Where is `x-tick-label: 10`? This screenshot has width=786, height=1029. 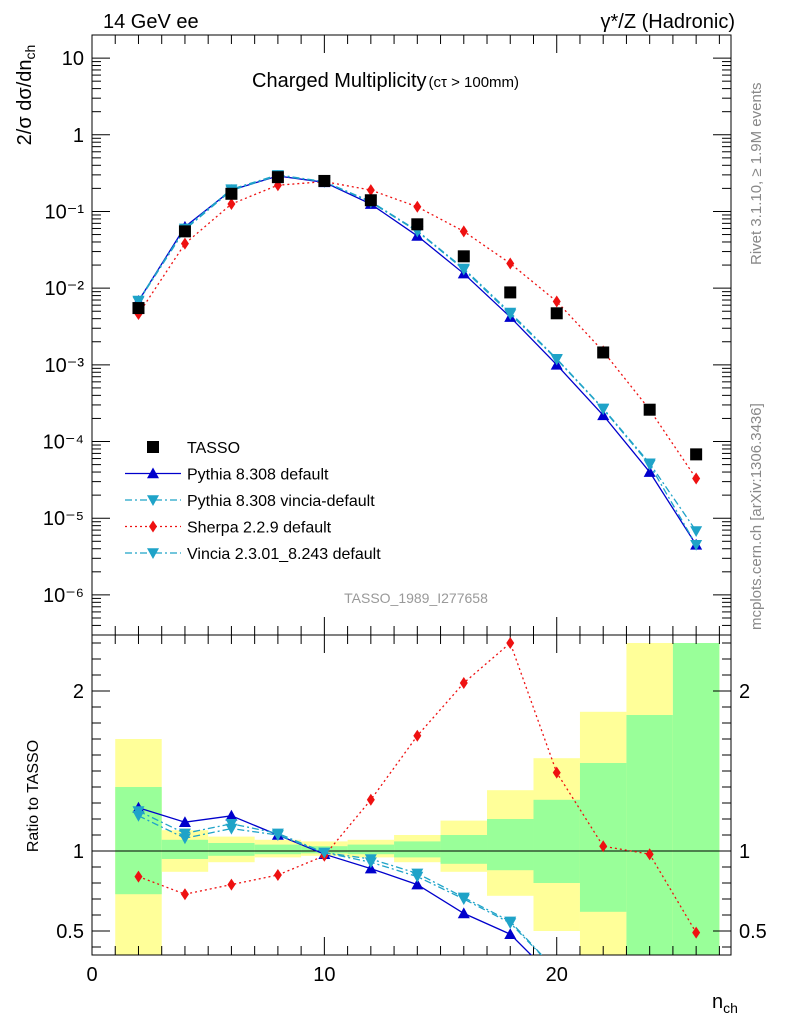 x-tick-label: 10 is located at coordinates (324, 975).